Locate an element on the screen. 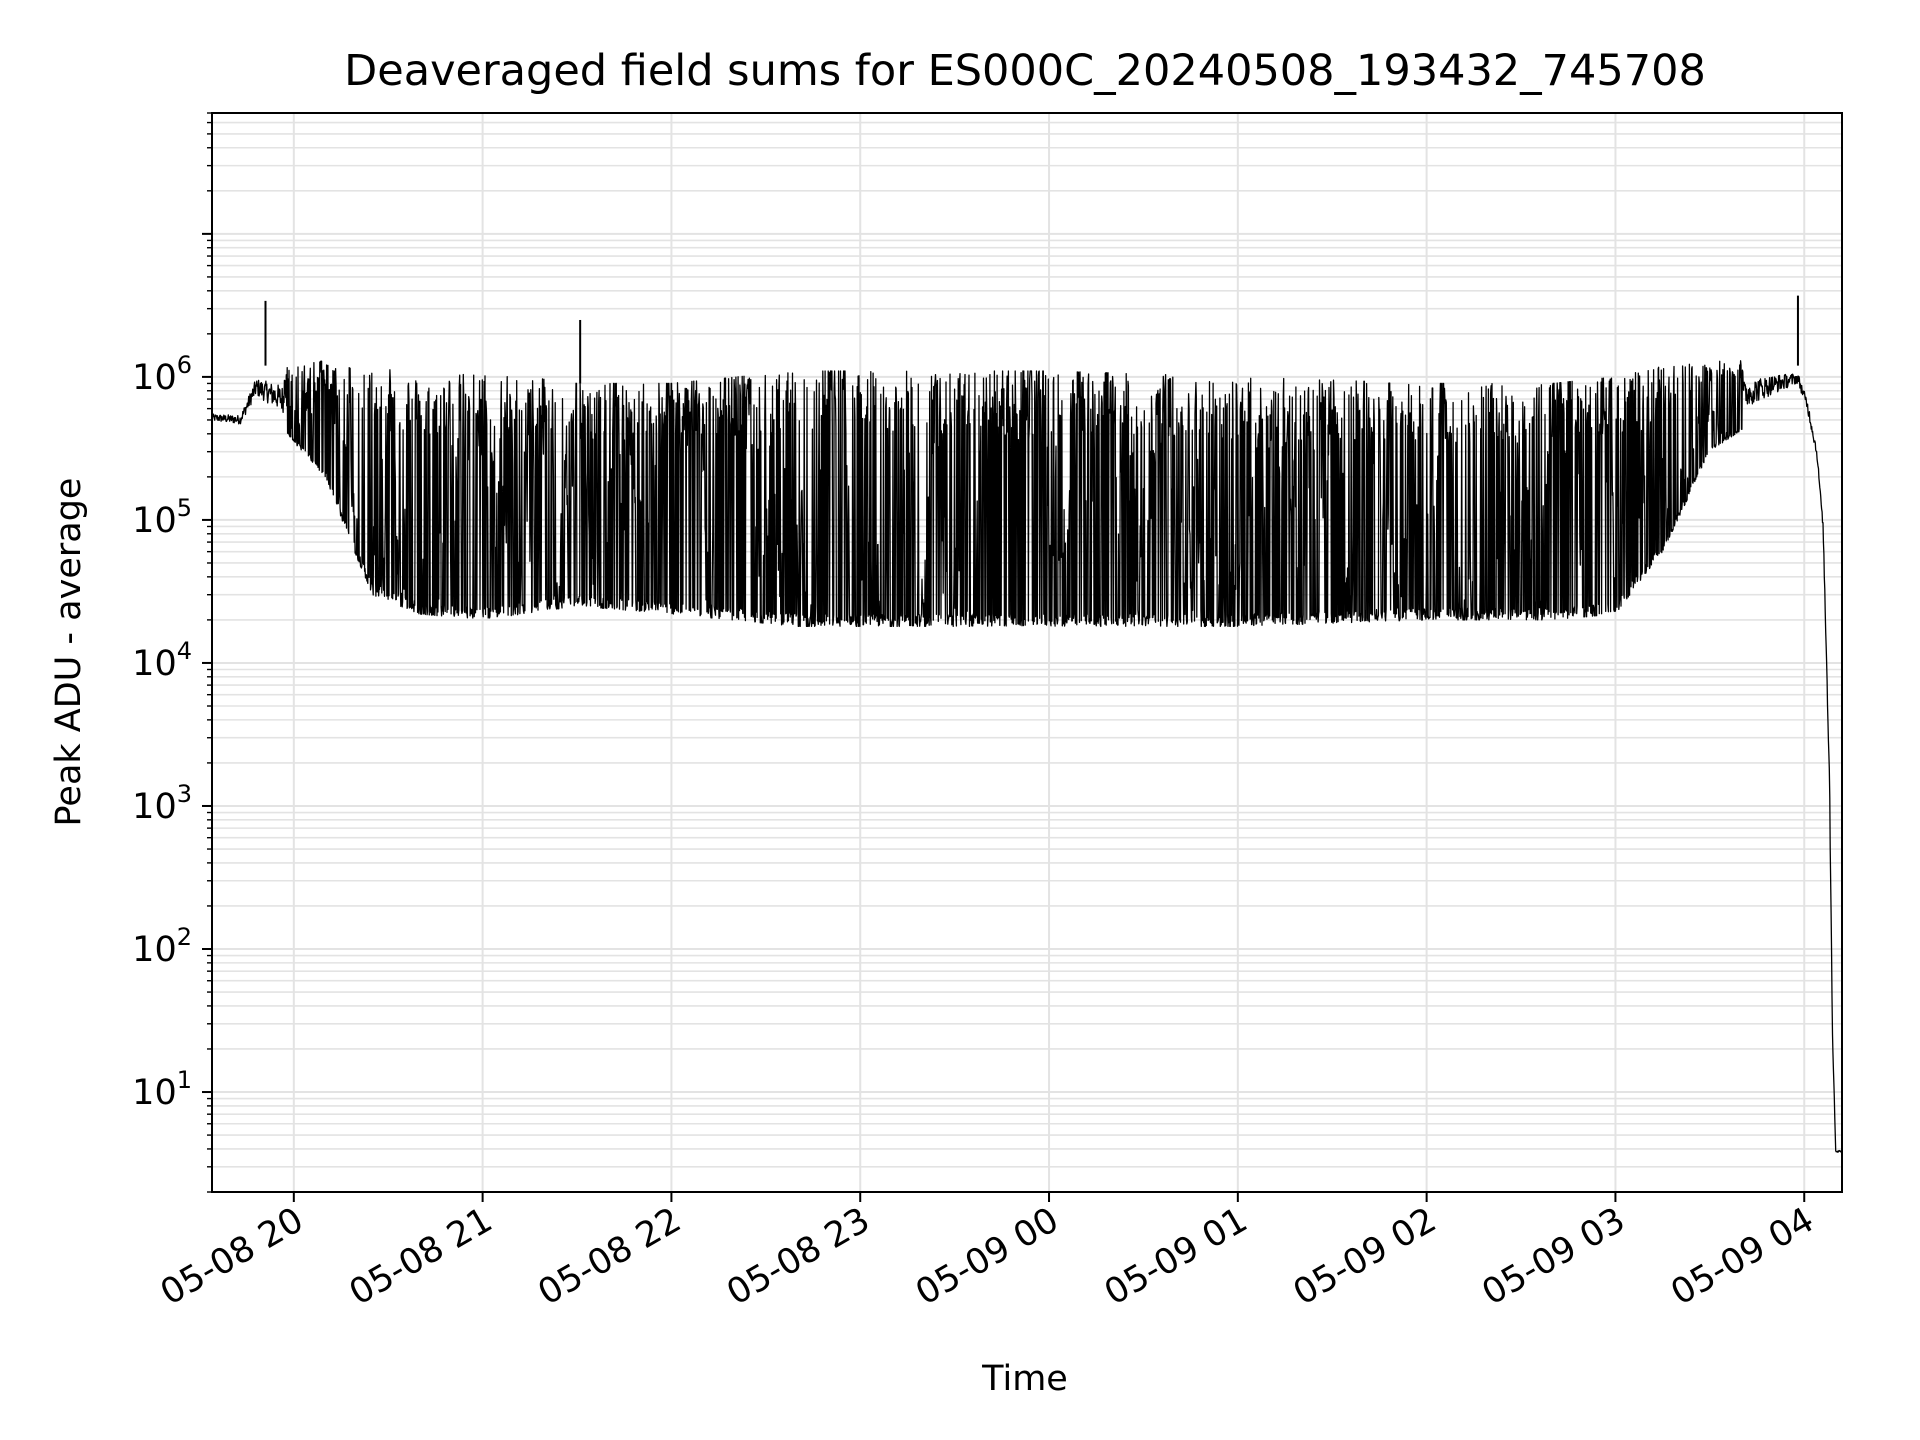  y-tick-exponent: 5 is located at coordinates (184, 508).